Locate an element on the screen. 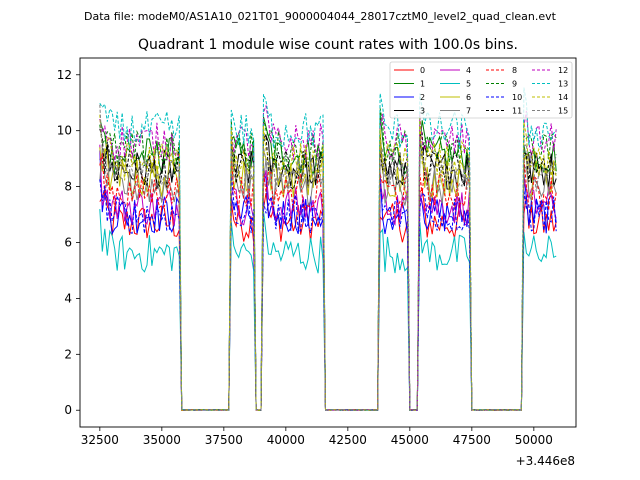 The height and width of the screenshot is (480, 640). y-tick-label: 8 is located at coordinates (68, 187).